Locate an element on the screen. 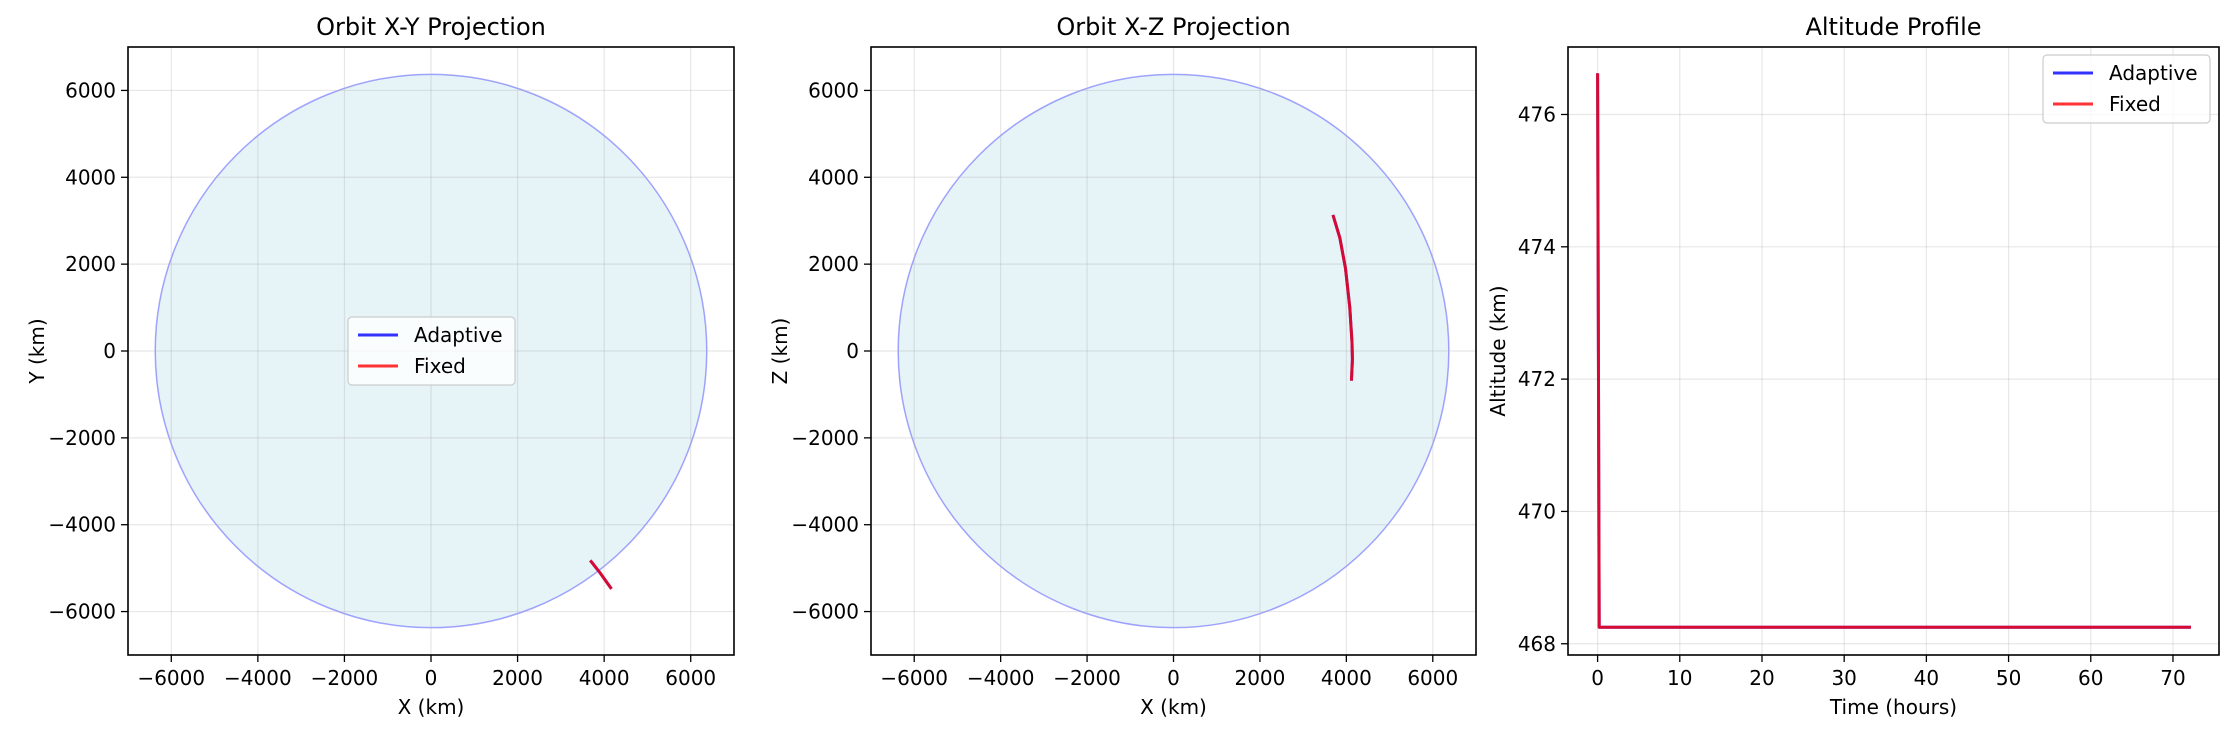 This screenshot has height=734, width=2234. chart-title: Orbit X-Y Projection is located at coordinates (431, 27).